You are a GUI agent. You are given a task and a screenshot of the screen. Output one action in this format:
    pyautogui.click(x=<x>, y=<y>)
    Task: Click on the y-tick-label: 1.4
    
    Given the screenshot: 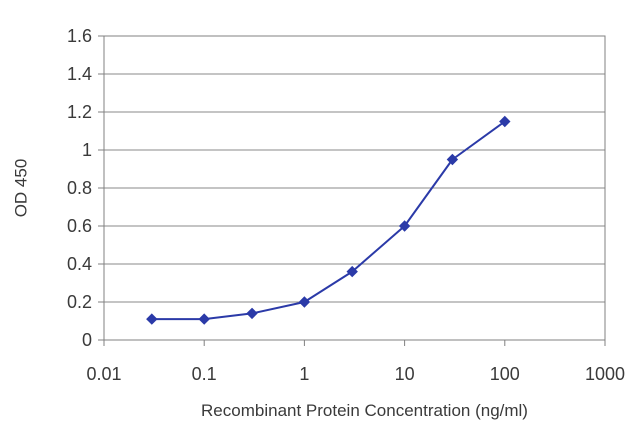 What is the action you would take?
    pyautogui.click(x=79, y=74)
    